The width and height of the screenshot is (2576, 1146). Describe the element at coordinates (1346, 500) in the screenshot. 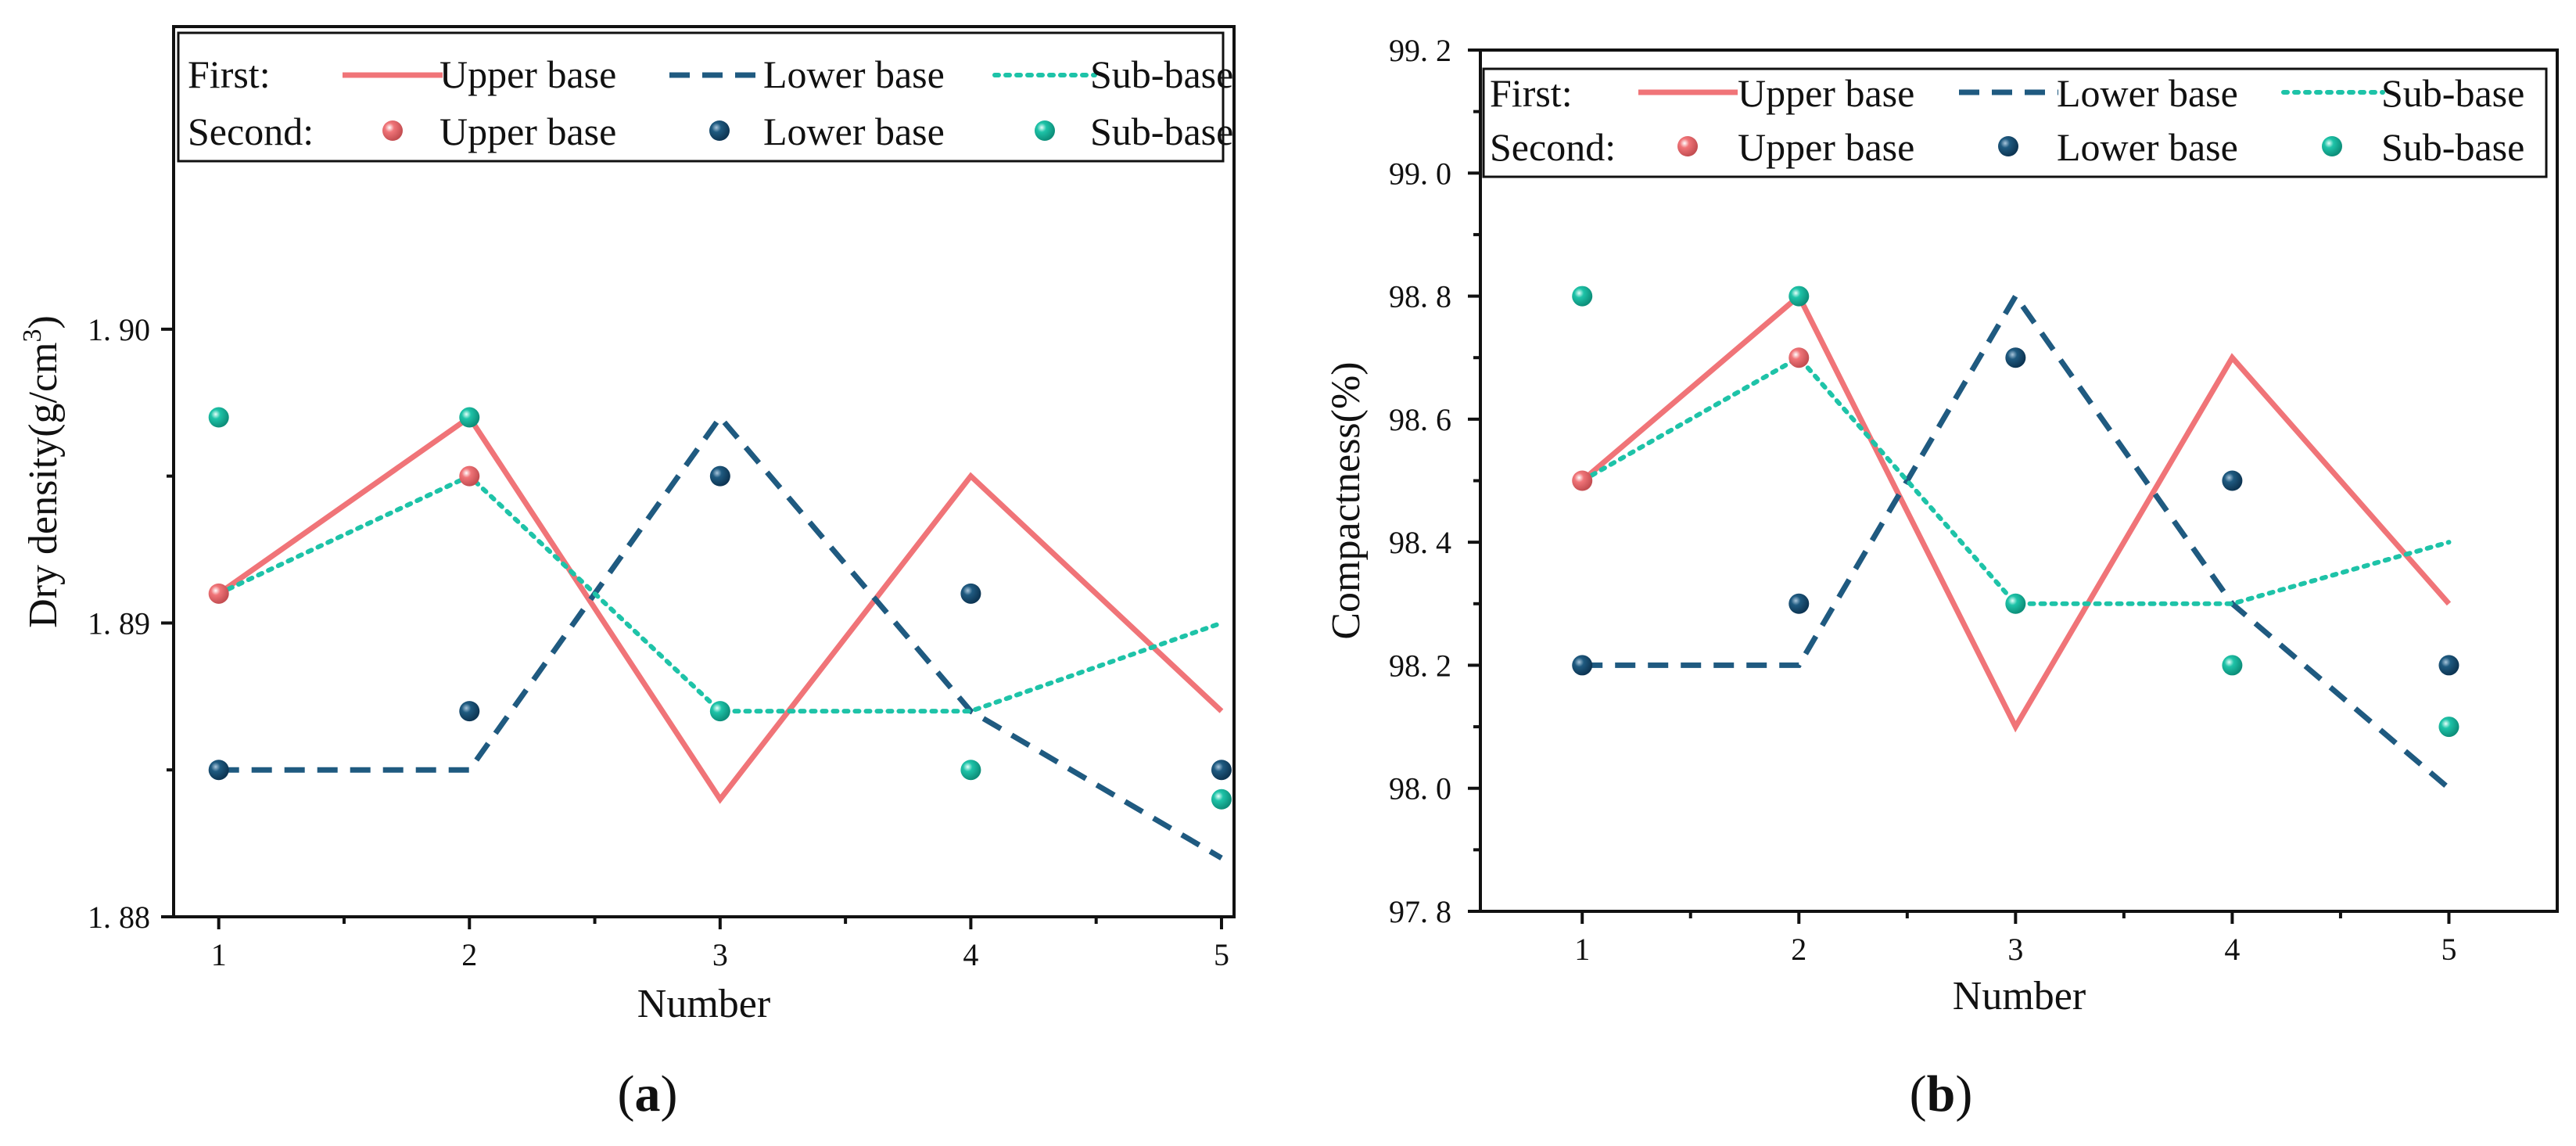

I see `y-axis-title: Compactness(%)` at that location.